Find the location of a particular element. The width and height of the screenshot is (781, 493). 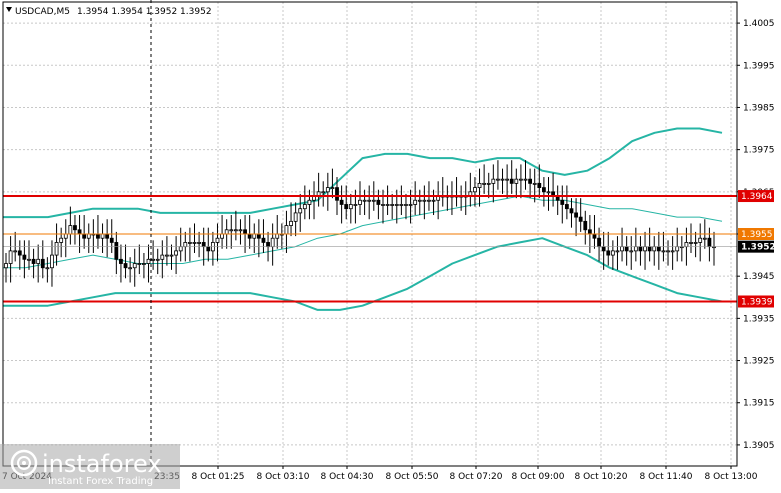

x-tick-label: 8 Oct 03:10 is located at coordinates (283, 477).